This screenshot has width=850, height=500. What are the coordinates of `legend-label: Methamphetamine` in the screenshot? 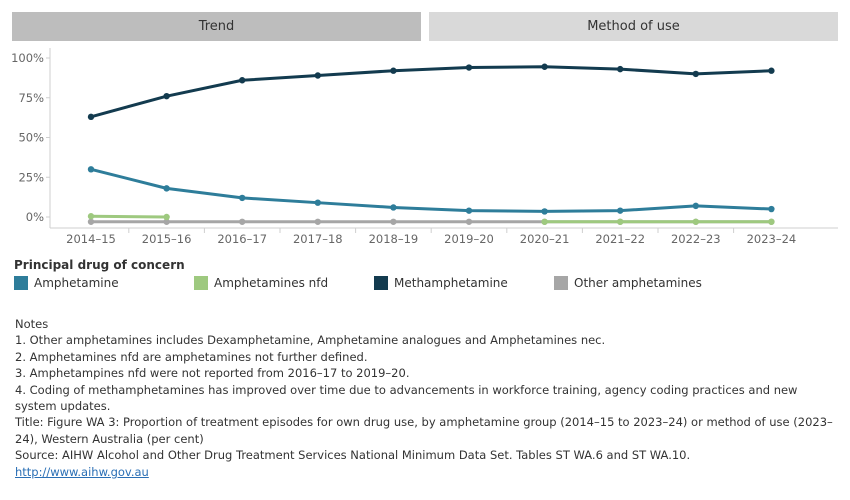 It's located at (451, 283).